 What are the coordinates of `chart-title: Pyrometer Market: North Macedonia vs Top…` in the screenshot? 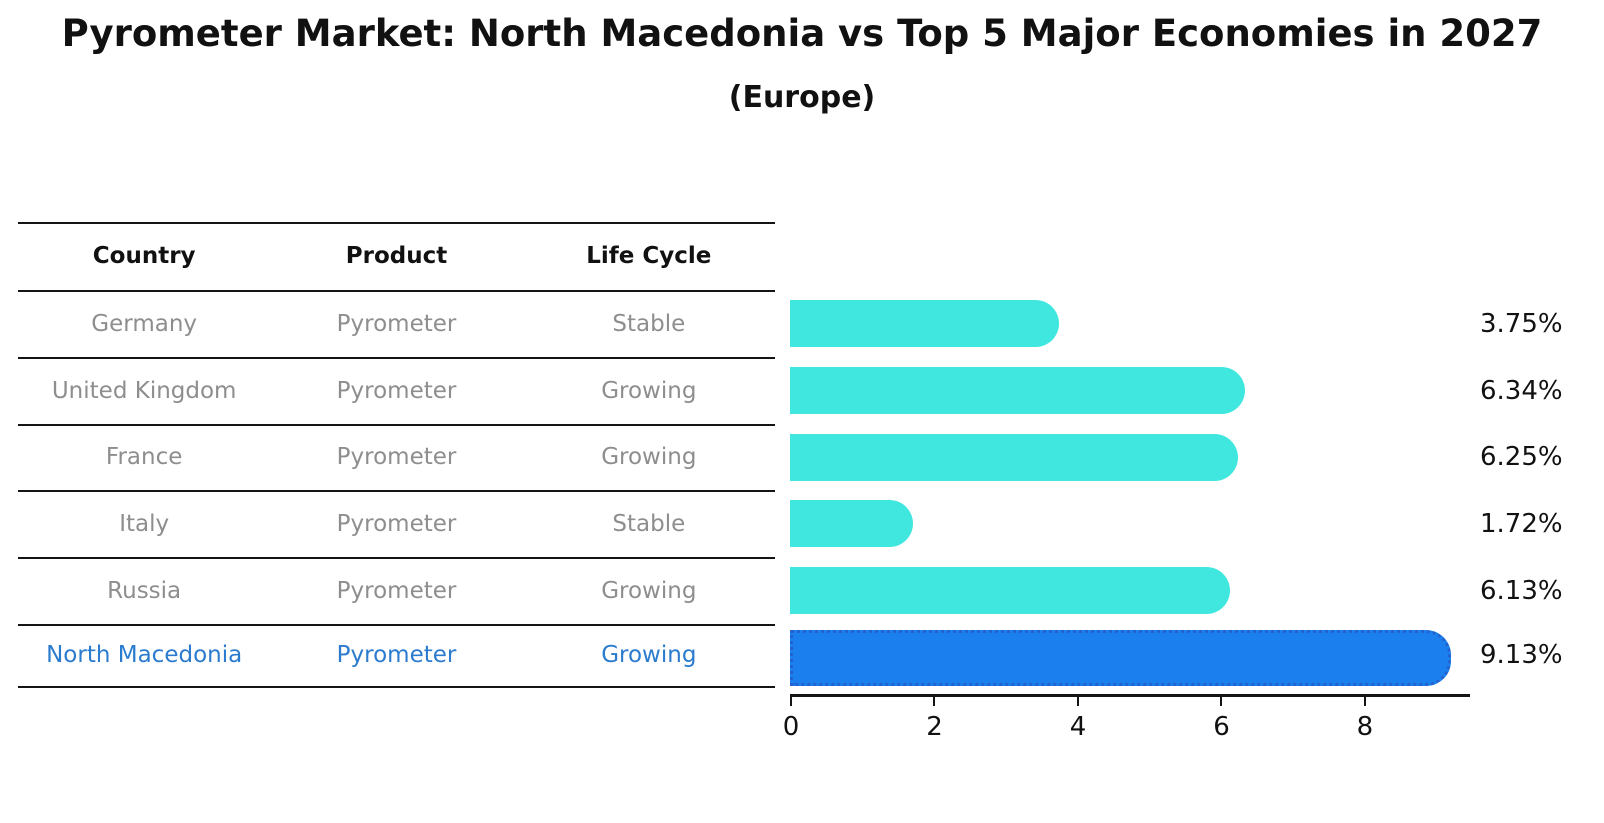 It's located at (802, 33).